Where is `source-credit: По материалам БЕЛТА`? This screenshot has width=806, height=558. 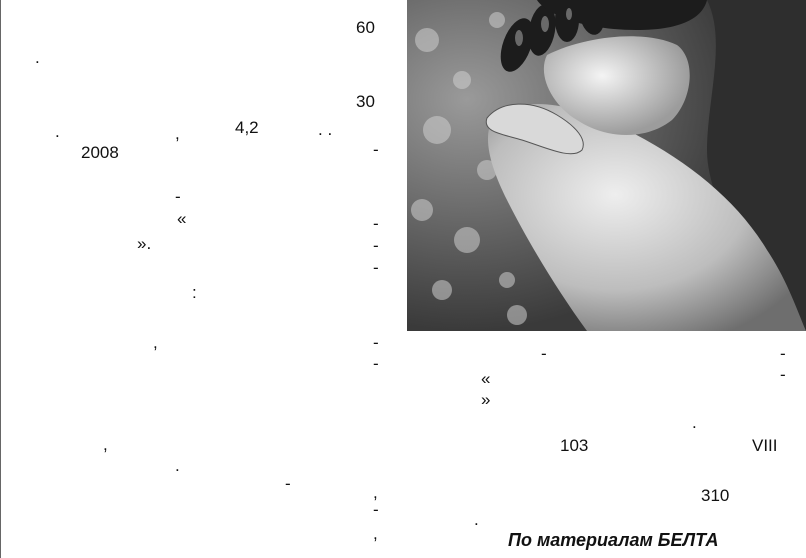 source-credit: По материалам БЕЛТА is located at coordinates (613, 540).